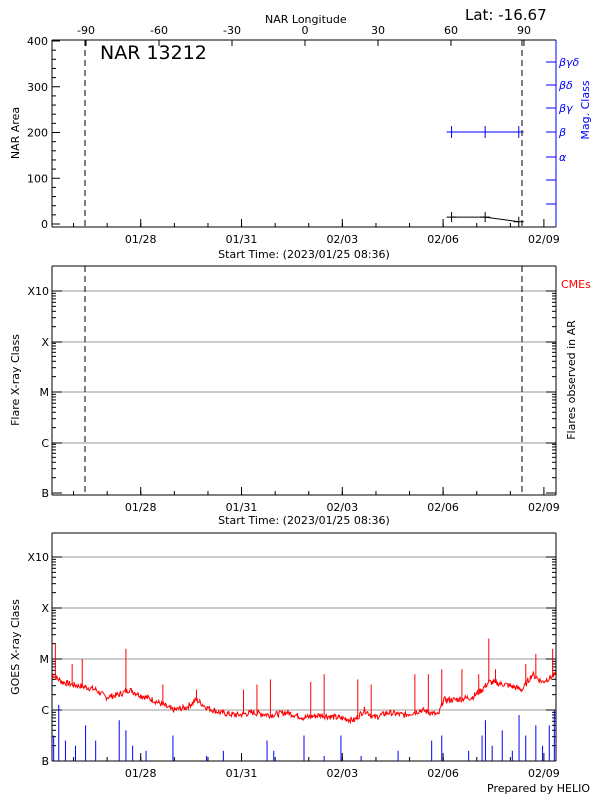 Image resolution: width=600 pixels, height=800 pixels. Describe the element at coordinates (524, 30) in the screenshot. I see `longitude-tick-label: 90` at that location.